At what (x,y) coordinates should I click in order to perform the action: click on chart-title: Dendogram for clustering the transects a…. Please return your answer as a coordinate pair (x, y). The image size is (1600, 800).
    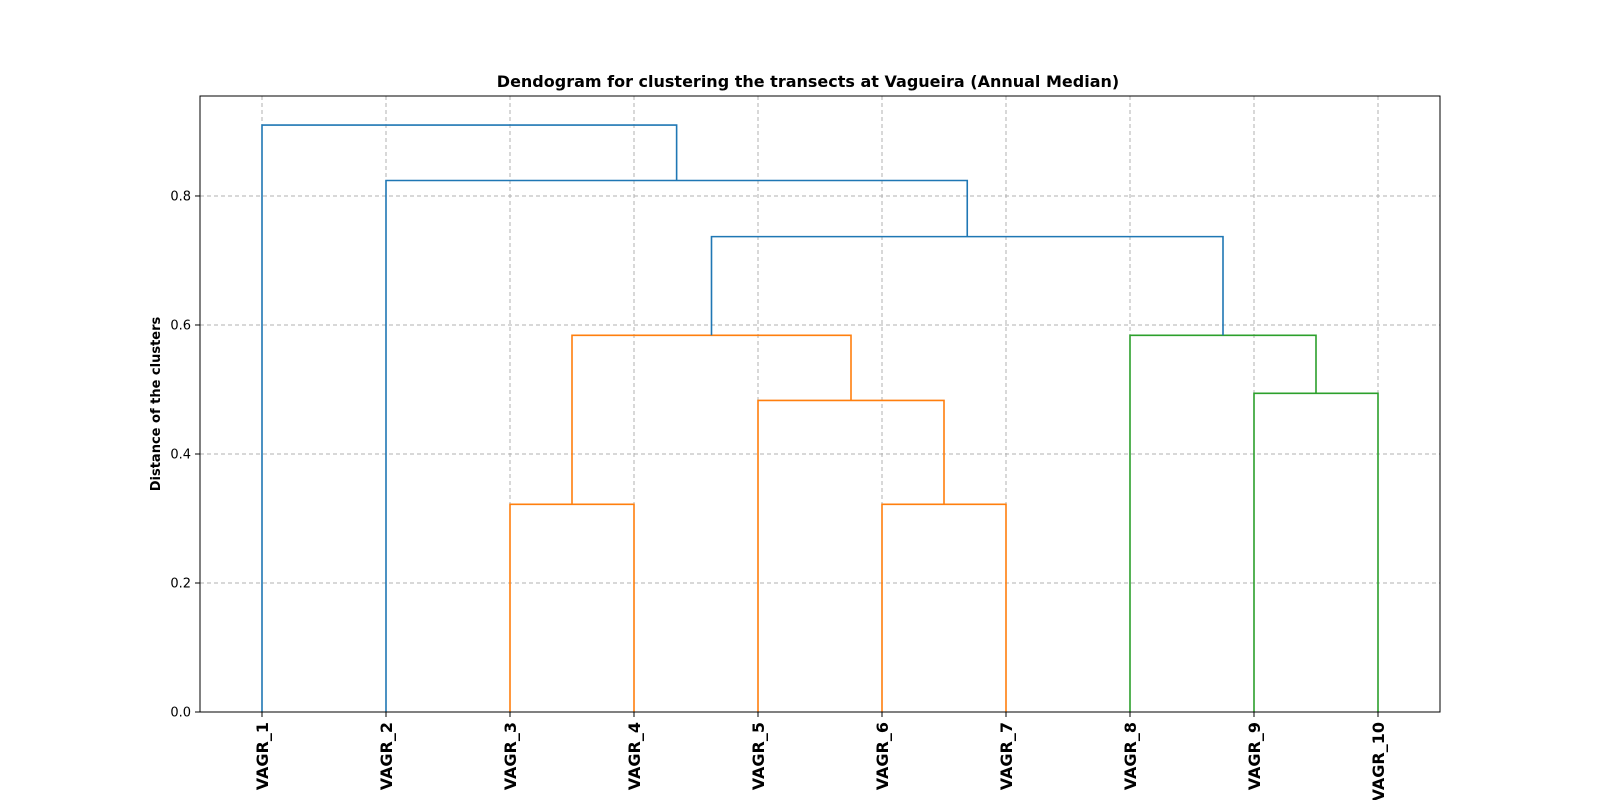
    Looking at the image, I should click on (808, 81).